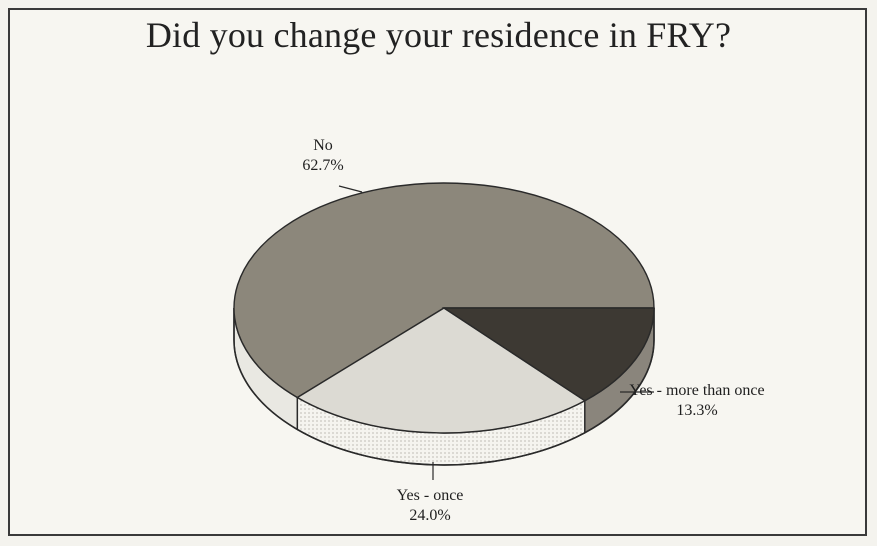  What do you see at coordinates (438, 35) in the screenshot?
I see `chart-title: Did you change your residence in FRY?` at bounding box center [438, 35].